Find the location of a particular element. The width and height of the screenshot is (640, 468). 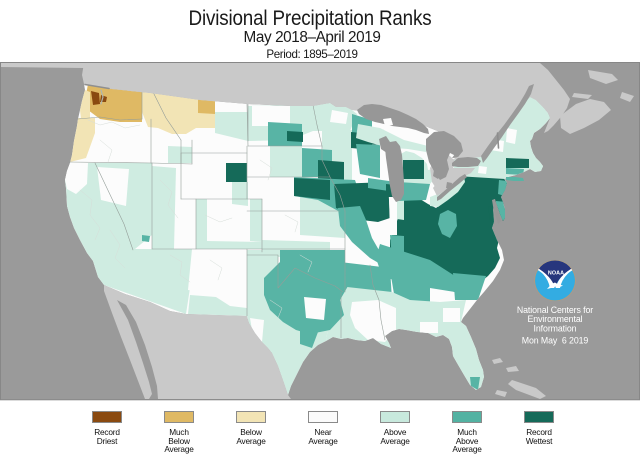

svg-text: Environmental is located at coordinates (555, 319).